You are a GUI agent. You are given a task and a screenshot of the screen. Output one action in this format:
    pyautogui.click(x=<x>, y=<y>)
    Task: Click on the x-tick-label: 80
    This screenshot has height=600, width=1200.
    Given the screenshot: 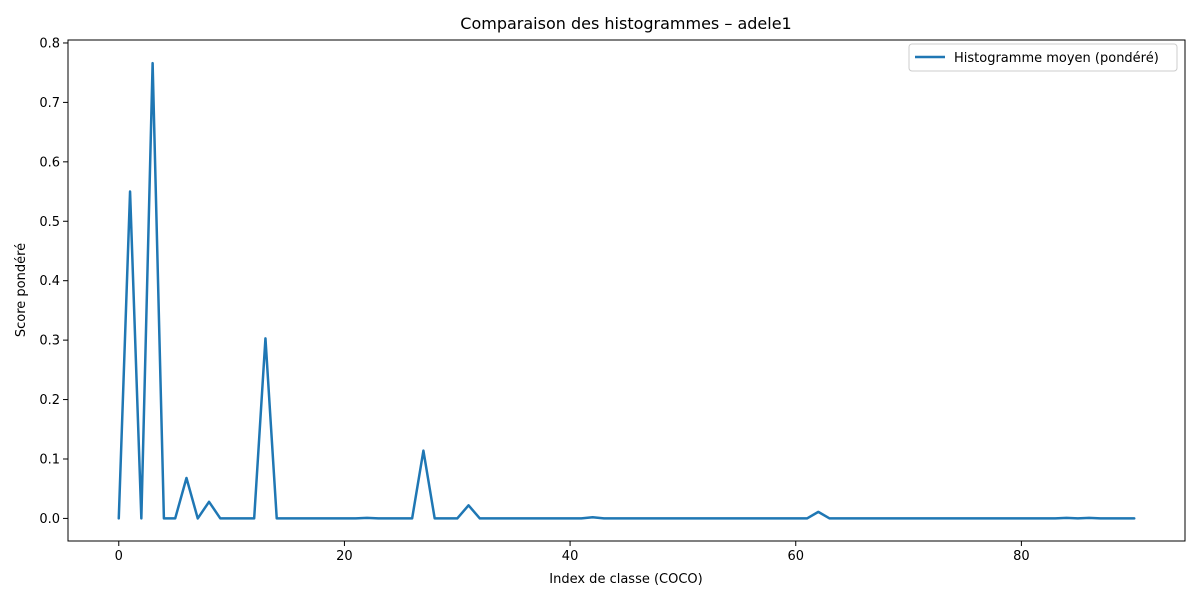 What is the action you would take?
    pyautogui.click(x=1021, y=556)
    